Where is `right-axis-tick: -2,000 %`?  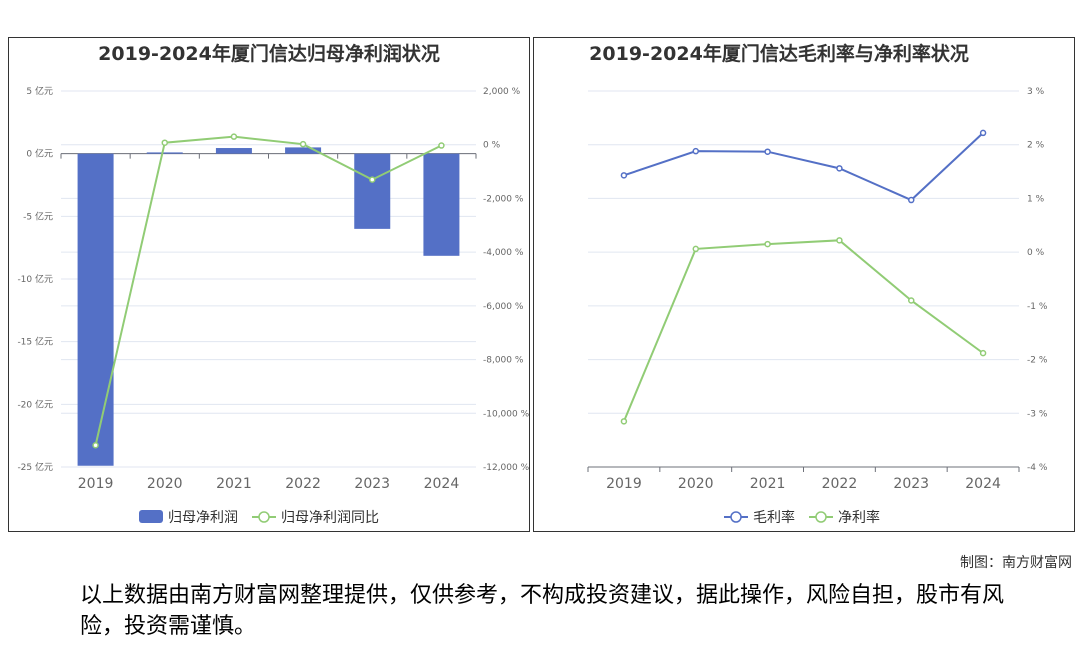 right-axis-tick: -2,000 % is located at coordinates (503, 199).